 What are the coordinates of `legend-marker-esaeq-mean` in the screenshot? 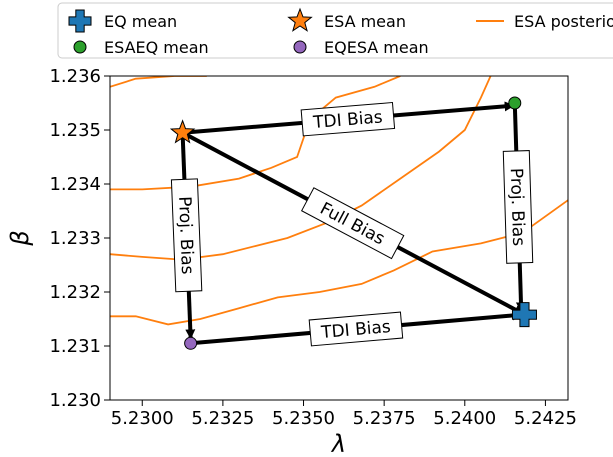 It's located at (80, 47).